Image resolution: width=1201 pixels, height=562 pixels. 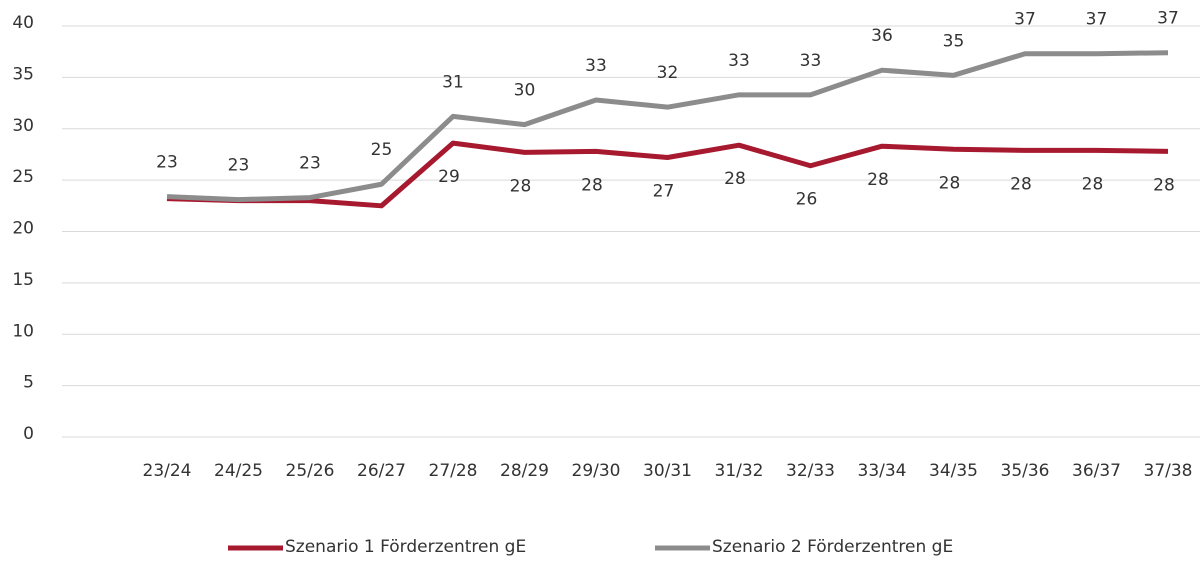 I want to click on x-tick-label: 24/25, so click(x=238, y=471).